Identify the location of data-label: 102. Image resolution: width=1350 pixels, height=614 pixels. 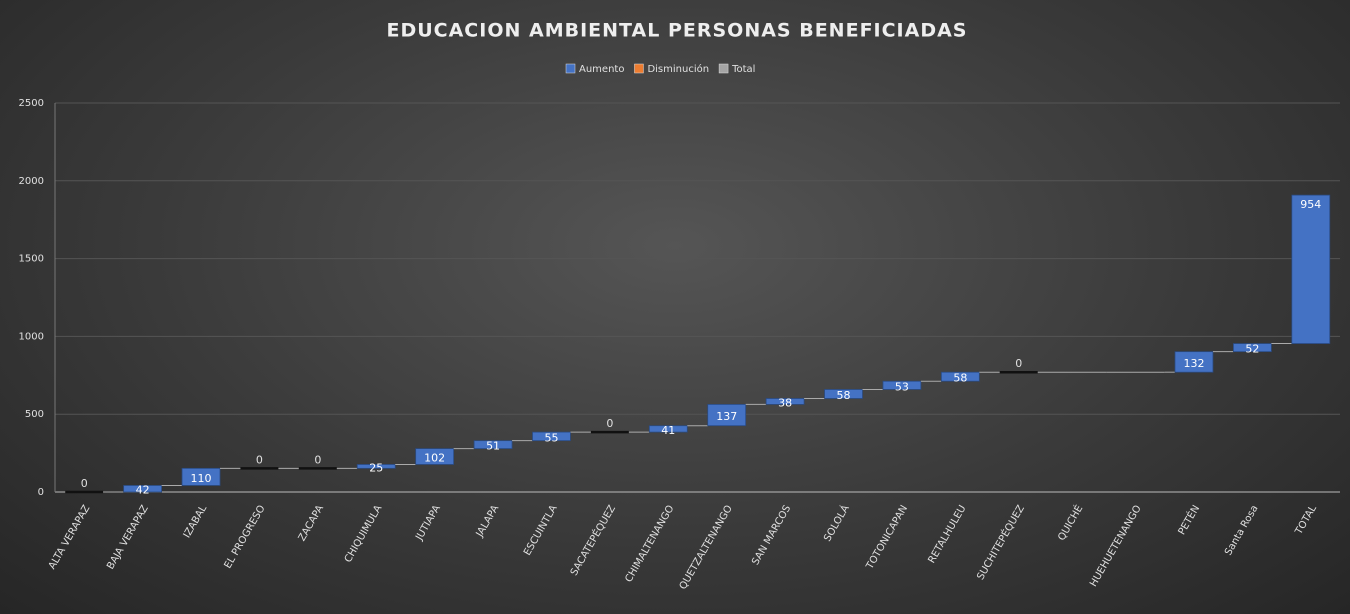
(434, 458).